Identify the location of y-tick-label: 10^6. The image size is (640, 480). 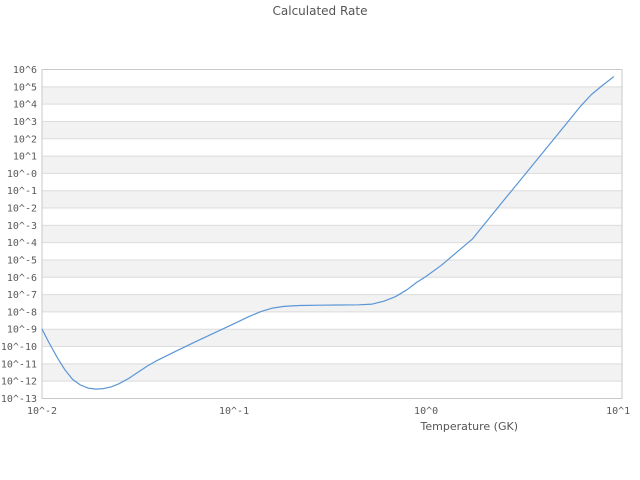
(25, 70).